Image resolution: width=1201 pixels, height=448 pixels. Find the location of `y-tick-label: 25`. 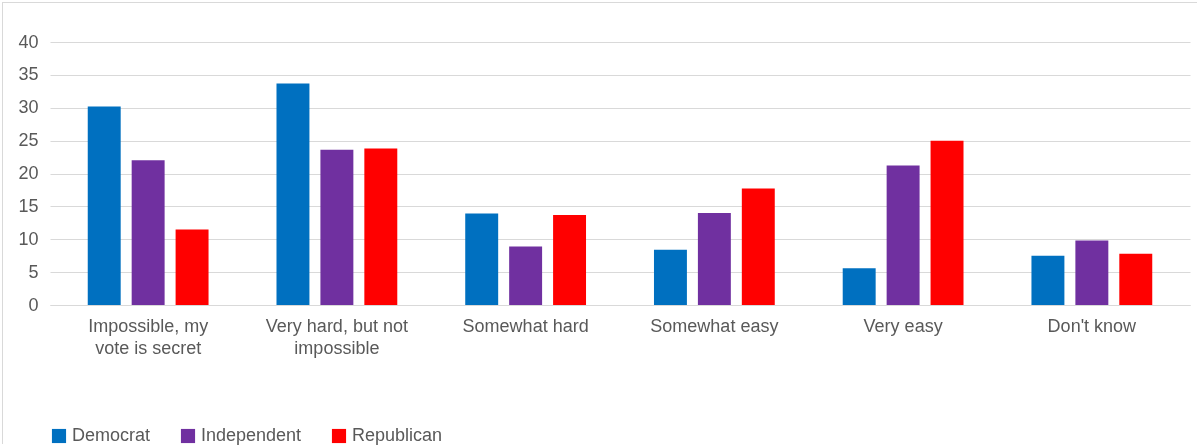

y-tick-label: 25 is located at coordinates (28, 140).